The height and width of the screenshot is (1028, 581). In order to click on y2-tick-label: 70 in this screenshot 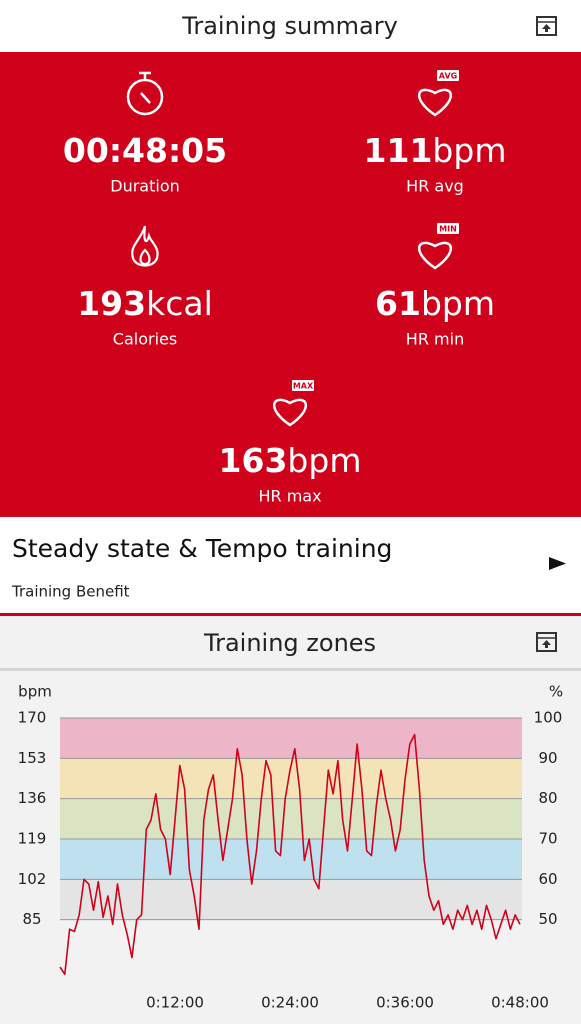, I will do `click(547, 839)`.